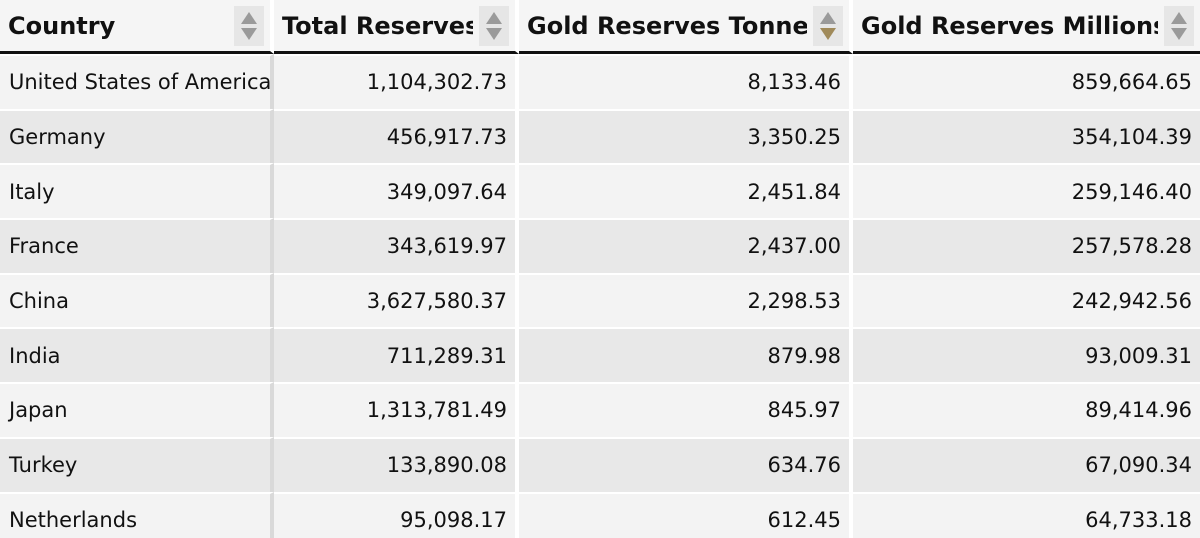 This screenshot has width=1200, height=538. Describe the element at coordinates (686, 409) in the screenshot. I see `cell-gold-reserves-tonnes: 845.97` at that location.